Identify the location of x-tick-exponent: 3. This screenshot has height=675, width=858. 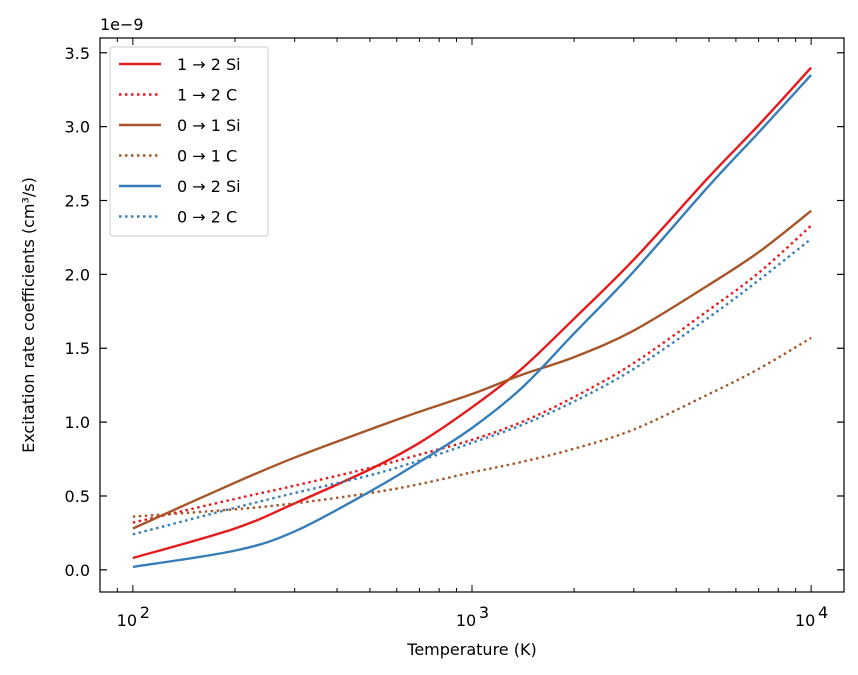
(484, 612).